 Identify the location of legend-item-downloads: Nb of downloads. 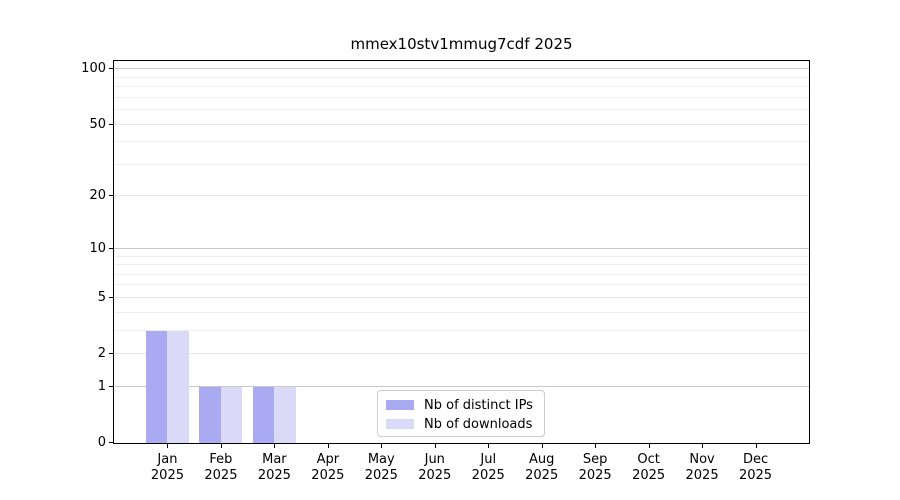
(465, 424).